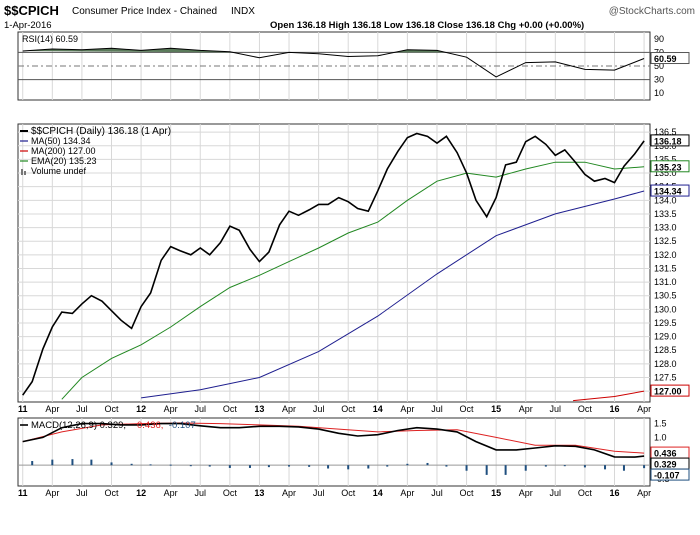 The width and height of the screenshot is (700, 535). Describe the element at coordinates (665, 323) in the screenshot. I see `y-tick-label: 129.5` at that location.